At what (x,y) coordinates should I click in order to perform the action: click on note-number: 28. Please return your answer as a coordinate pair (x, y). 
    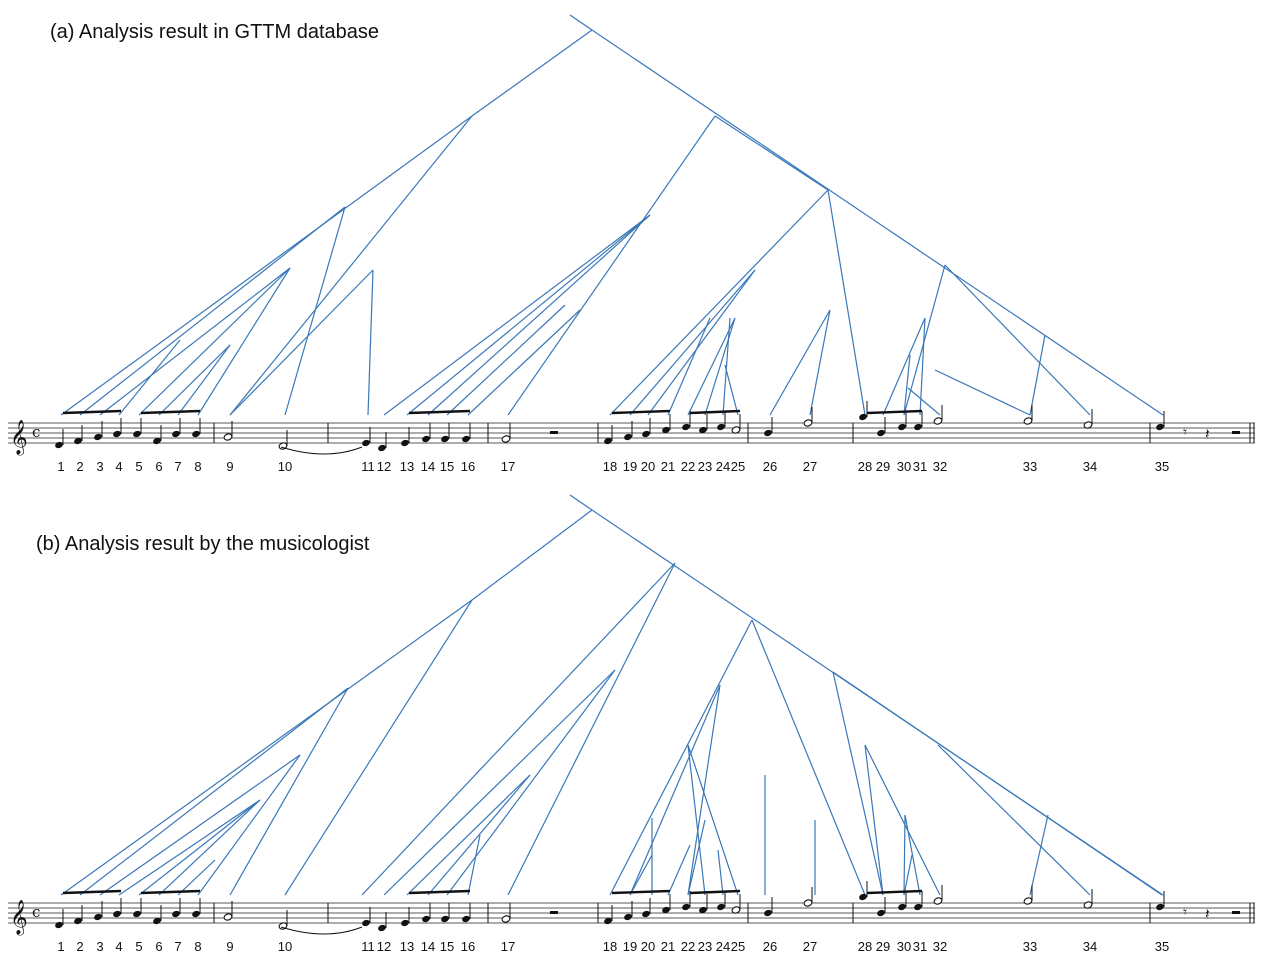
    Looking at the image, I should click on (865, 946).